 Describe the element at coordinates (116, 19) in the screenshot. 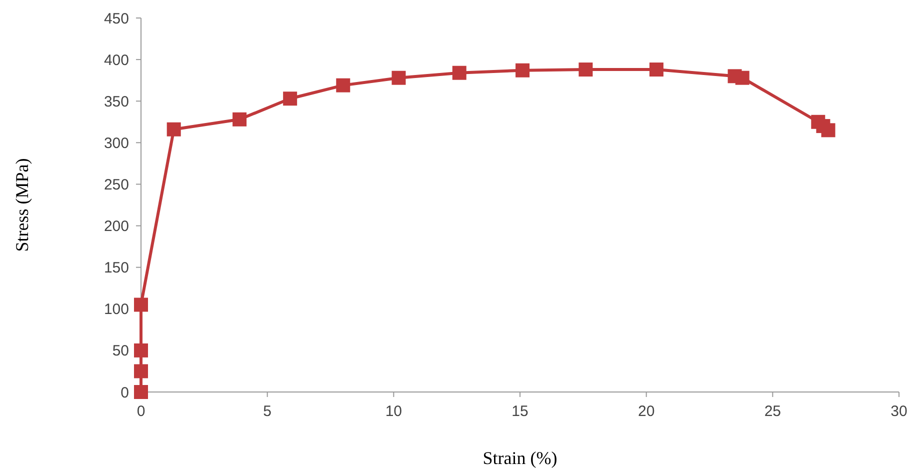

I see `y-tick-label: 450` at that location.